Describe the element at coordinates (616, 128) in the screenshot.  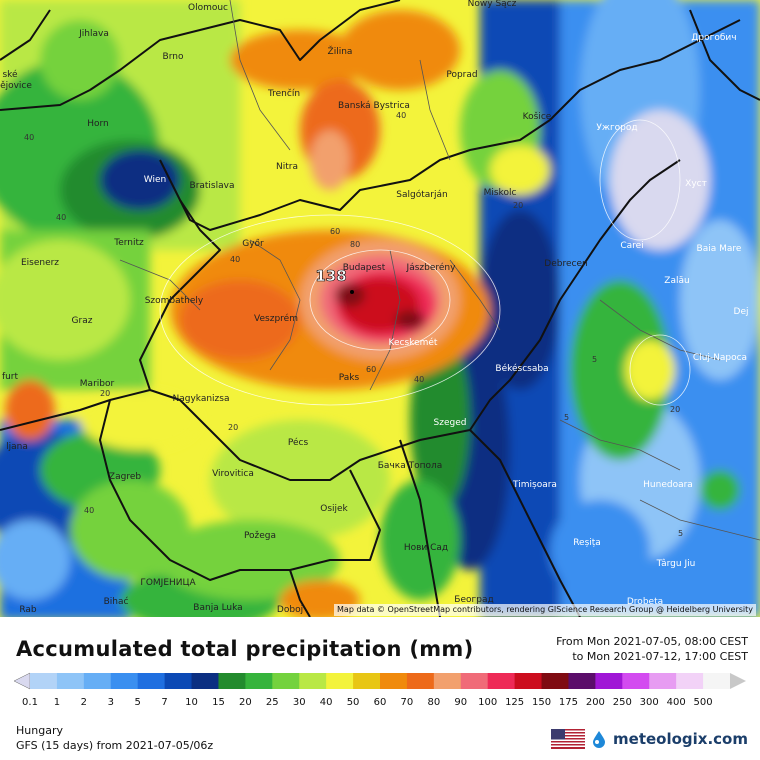
I see `city-label: Ужгород` at that location.